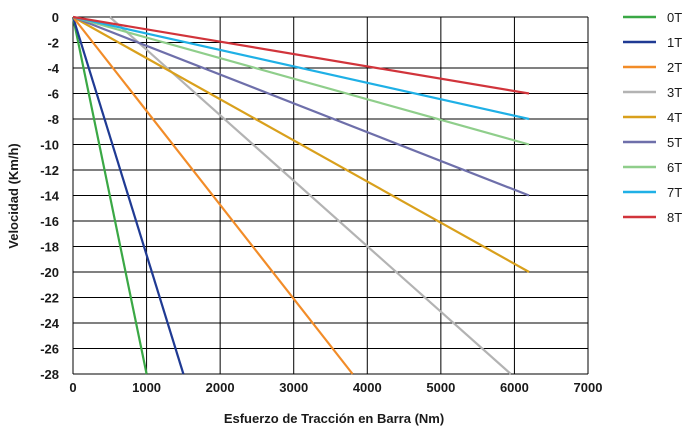  Describe the element at coordinates (674, 217) in the screenshot. I see `legend-label-8T: 8T` at that location.